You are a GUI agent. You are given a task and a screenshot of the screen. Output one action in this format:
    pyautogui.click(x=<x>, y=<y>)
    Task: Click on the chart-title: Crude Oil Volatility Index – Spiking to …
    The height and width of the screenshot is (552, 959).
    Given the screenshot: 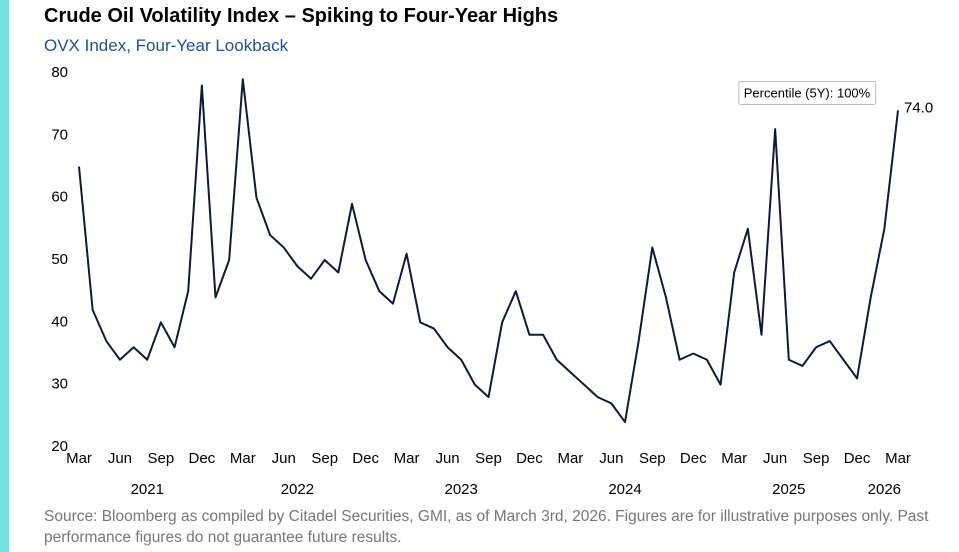 What is the action you would take?
    pyautogui.click(x=301, y=16)
    